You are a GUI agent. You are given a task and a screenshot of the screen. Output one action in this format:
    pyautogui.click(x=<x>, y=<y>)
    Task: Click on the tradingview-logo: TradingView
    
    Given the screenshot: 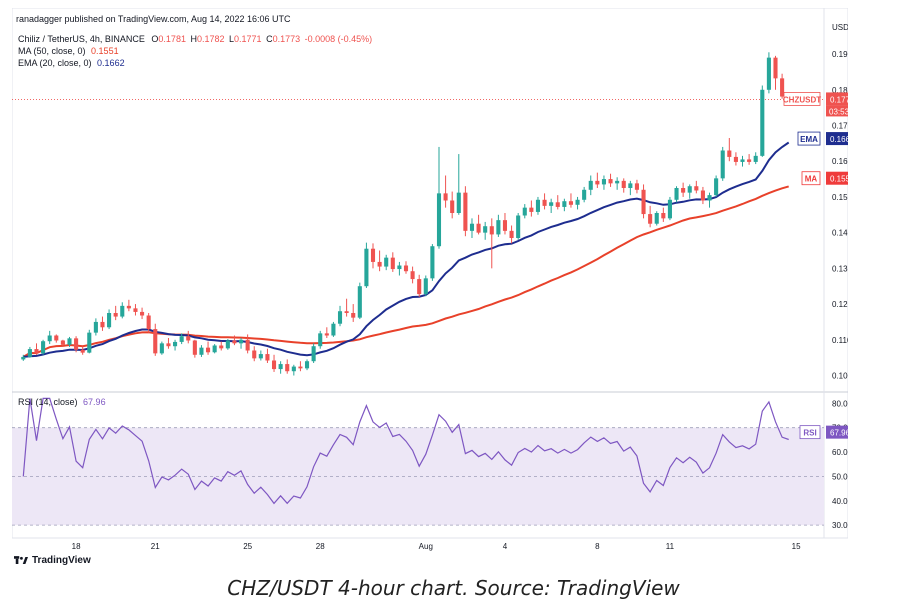 What is the action you would take?
    pyautogui.click(x=52, y=560)
    